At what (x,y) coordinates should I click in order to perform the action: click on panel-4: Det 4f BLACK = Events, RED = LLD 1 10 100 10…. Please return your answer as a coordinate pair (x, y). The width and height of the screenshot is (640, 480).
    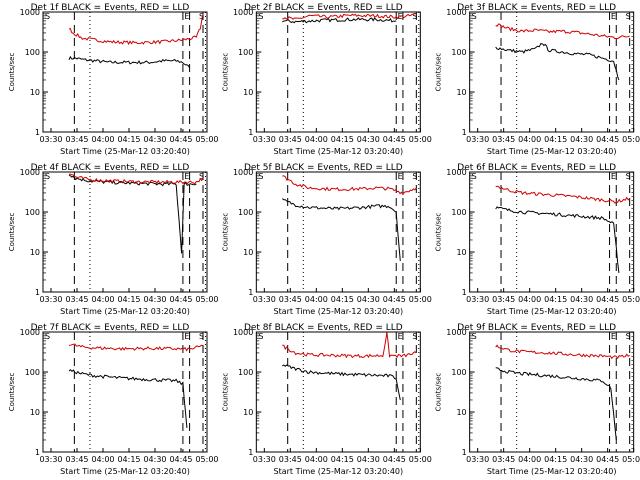
    Looking at the image, I should click on (113, 239).